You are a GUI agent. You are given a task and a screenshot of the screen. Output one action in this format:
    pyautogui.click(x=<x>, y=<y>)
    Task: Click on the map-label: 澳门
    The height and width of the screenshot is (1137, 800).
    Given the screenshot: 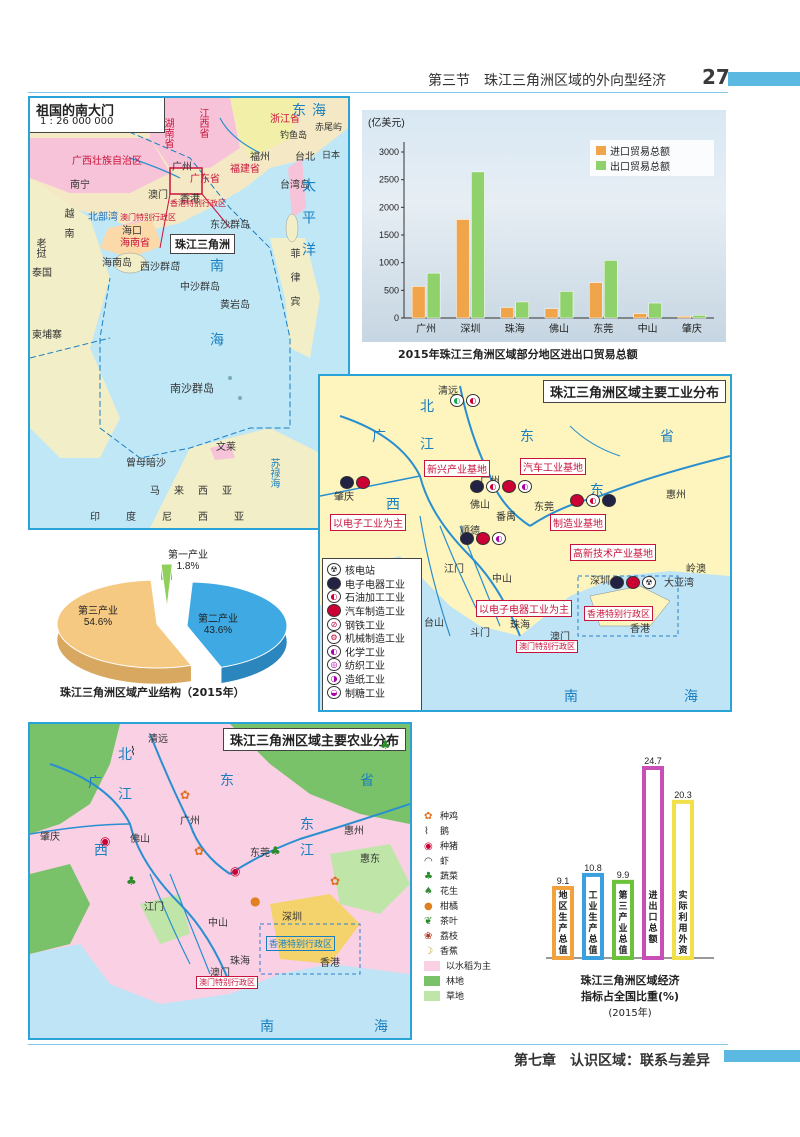 What is the action you would take?
    pyautogui.click(x=158, y=195)
    